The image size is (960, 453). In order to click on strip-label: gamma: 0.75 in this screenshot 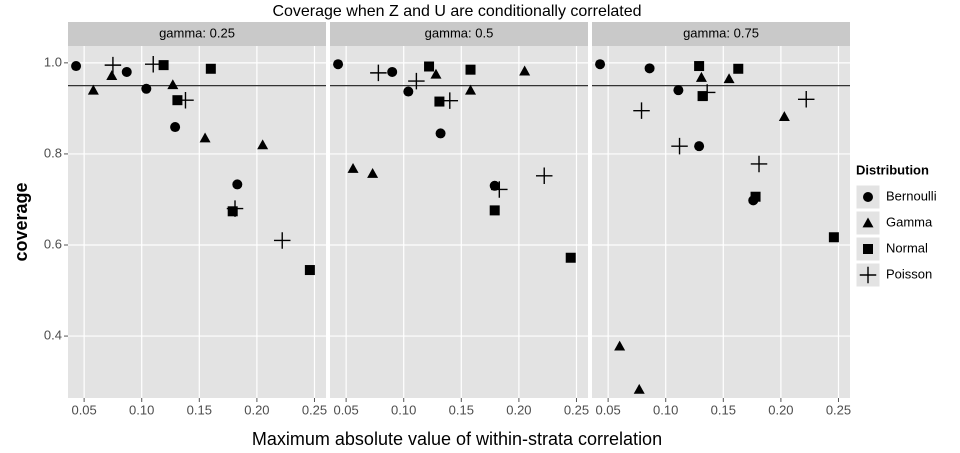, I will do `click(721, 32)`.